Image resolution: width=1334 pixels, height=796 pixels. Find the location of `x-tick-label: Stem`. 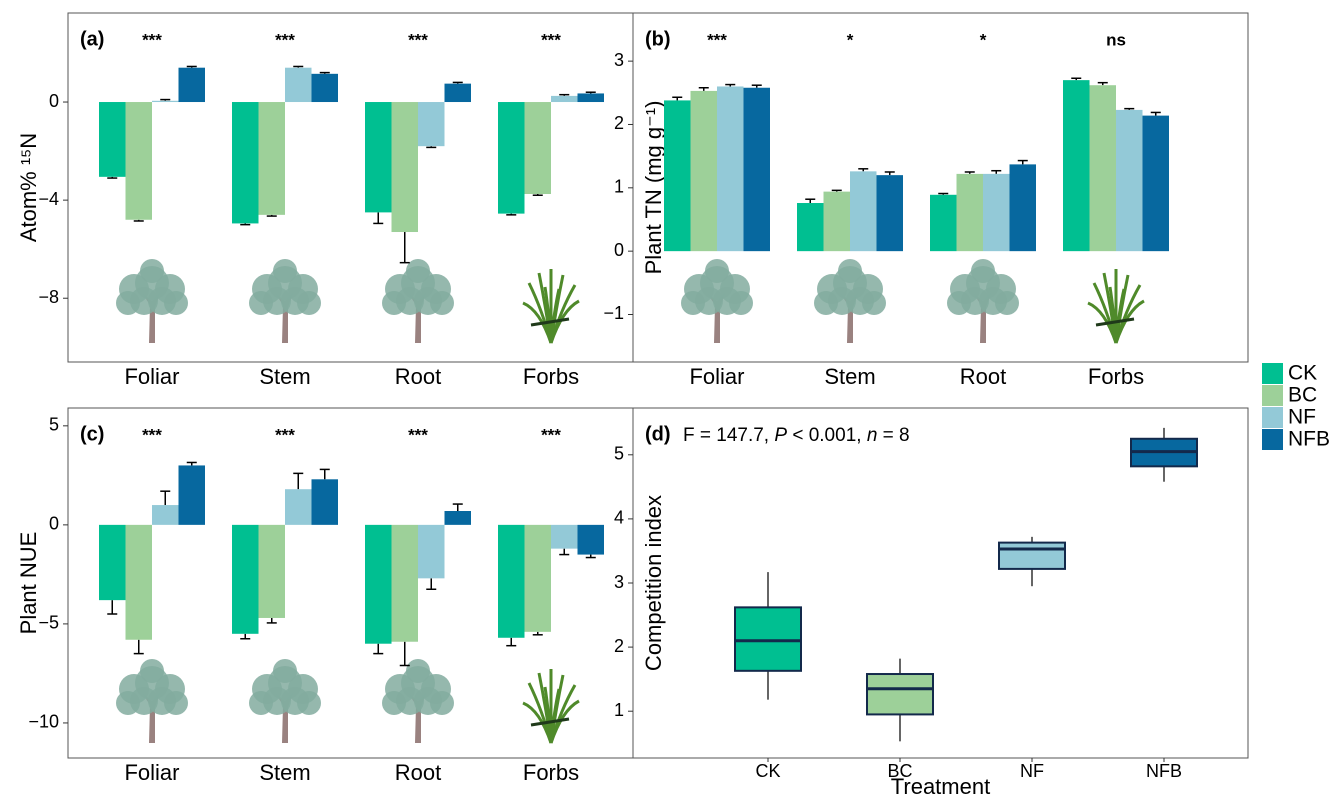

x-tick-label: Stem is located at coordinates (284, 376).